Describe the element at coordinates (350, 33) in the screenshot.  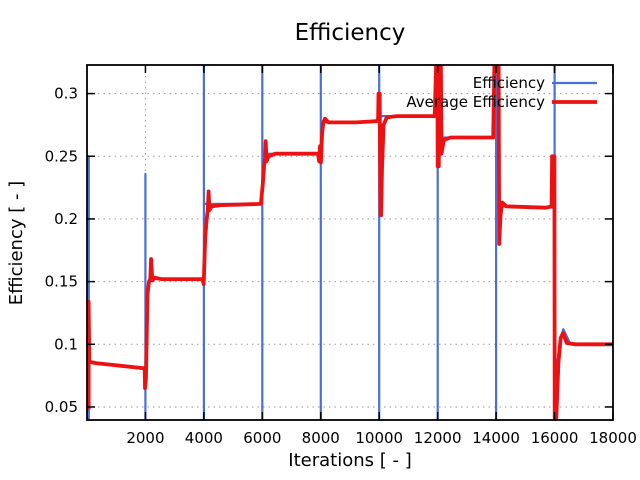
I see `chart-title: Efficiency` at that location.